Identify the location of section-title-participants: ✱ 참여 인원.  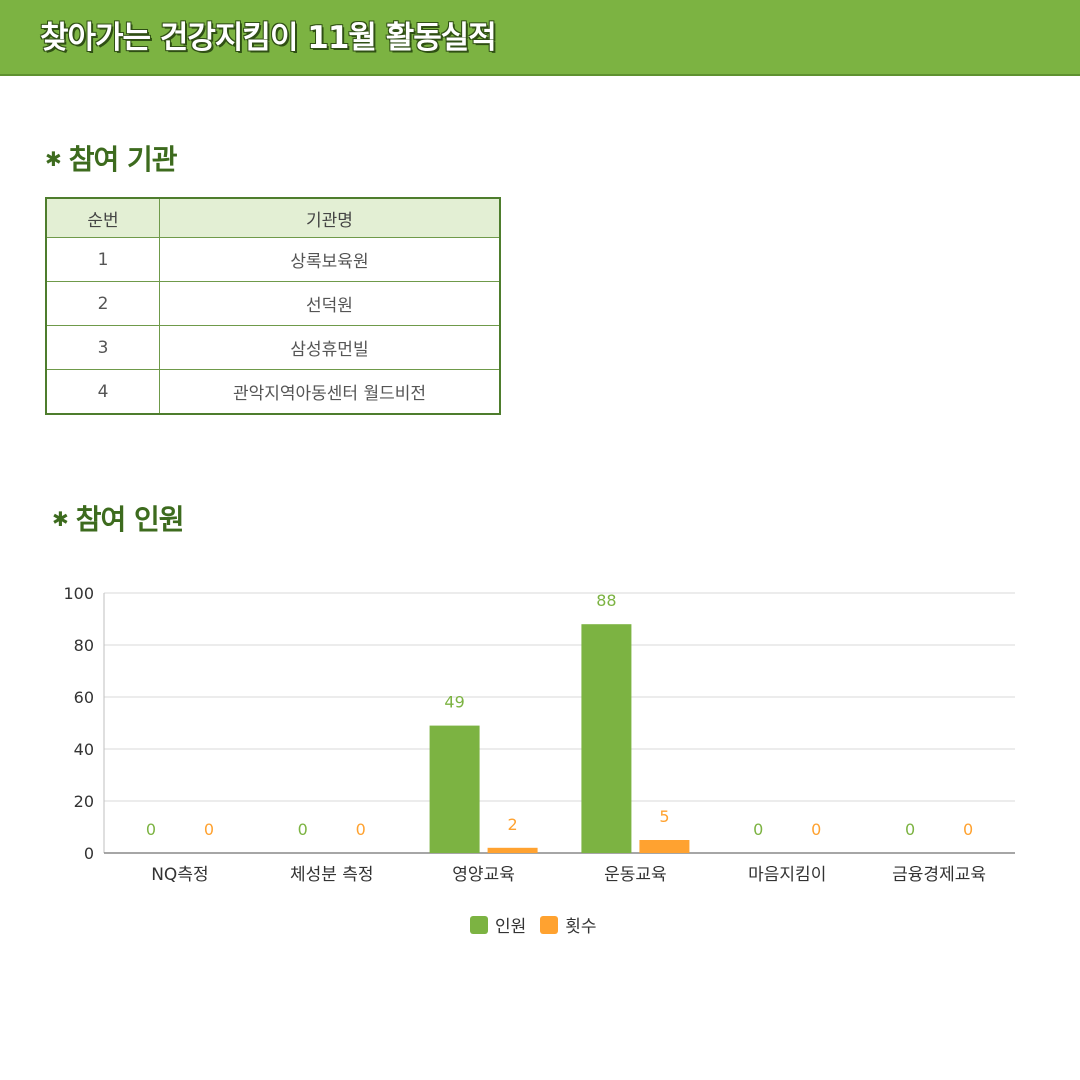
(118, 518).